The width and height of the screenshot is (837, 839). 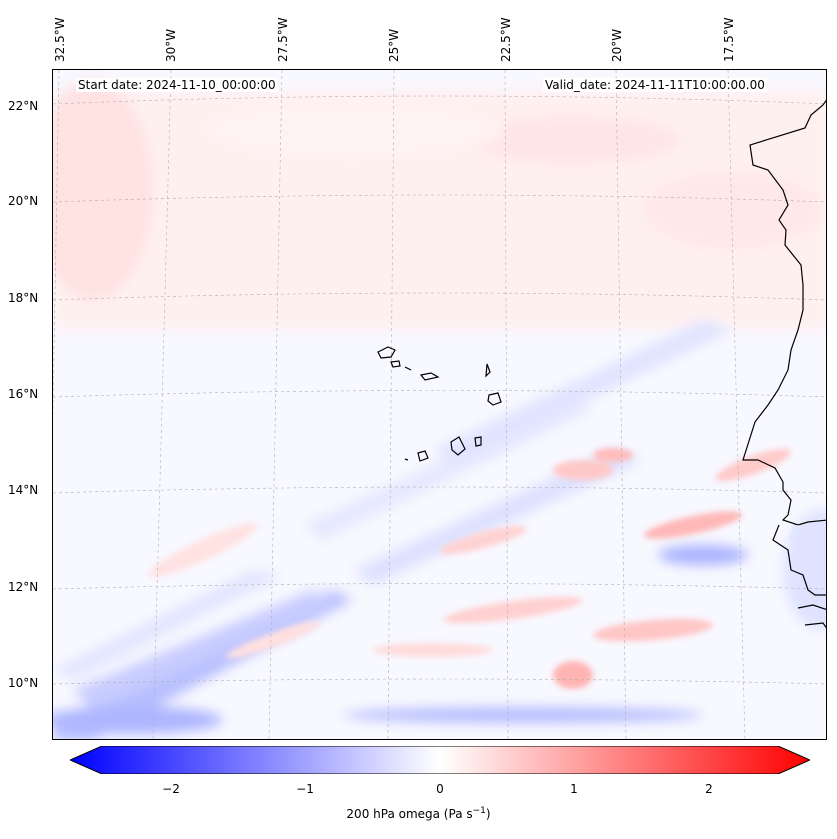 I want to click on lat-label-16n: 16°N, so click(x=23, y=394).